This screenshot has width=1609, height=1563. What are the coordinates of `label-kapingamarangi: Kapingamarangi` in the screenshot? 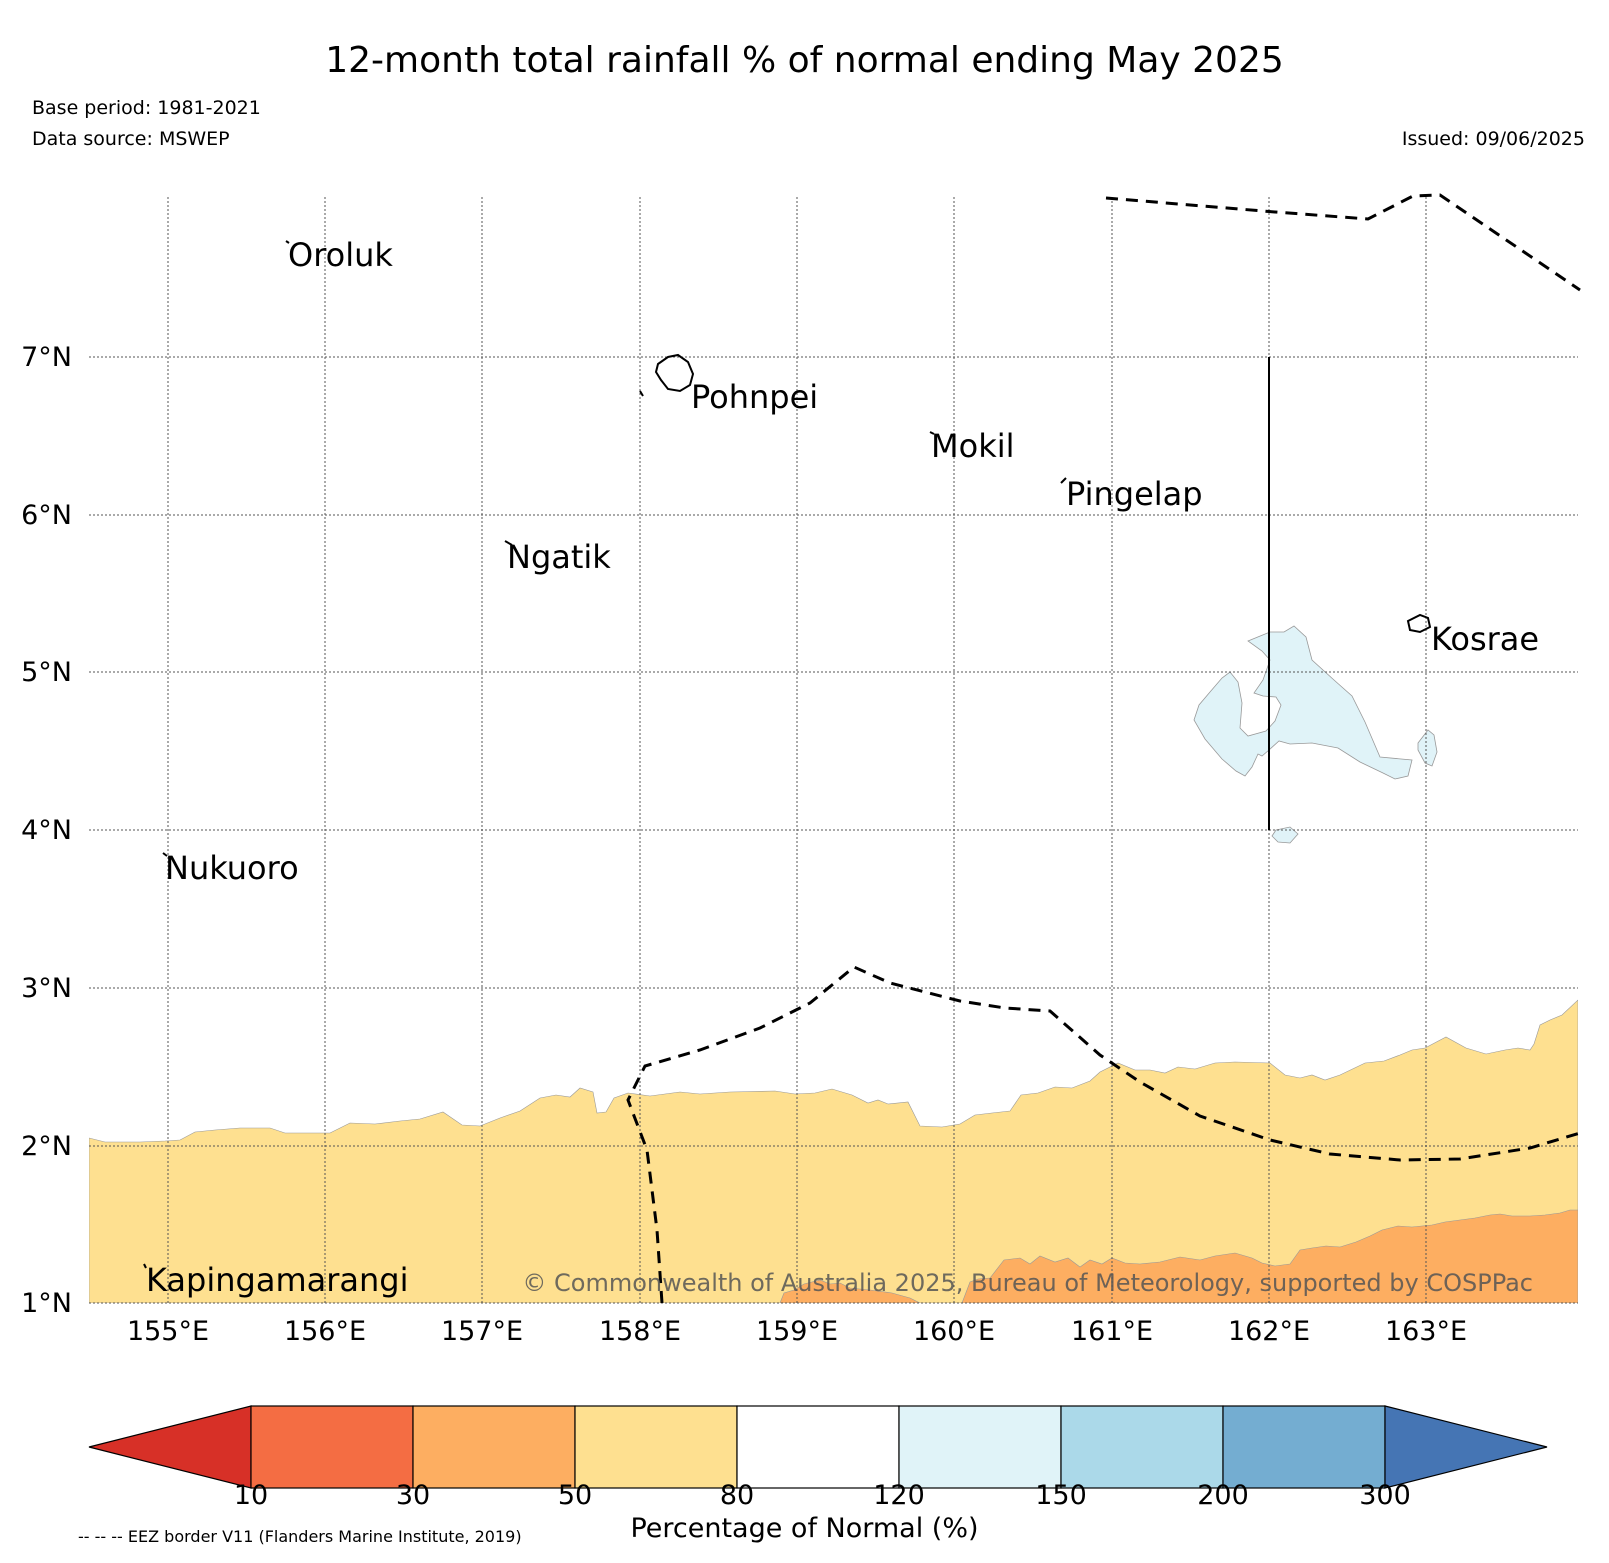 It's located at (277, 1280).